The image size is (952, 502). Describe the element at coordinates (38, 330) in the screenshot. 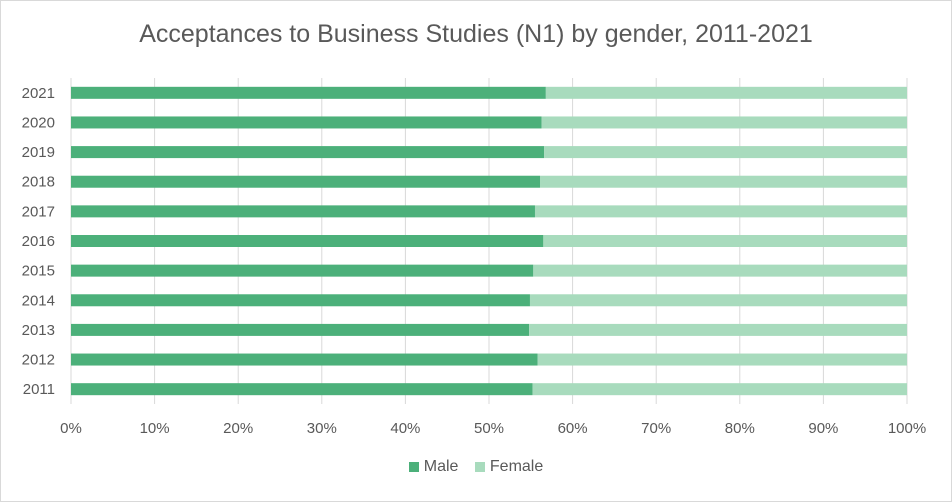

I see `y-tick-label: 2013` at that location.